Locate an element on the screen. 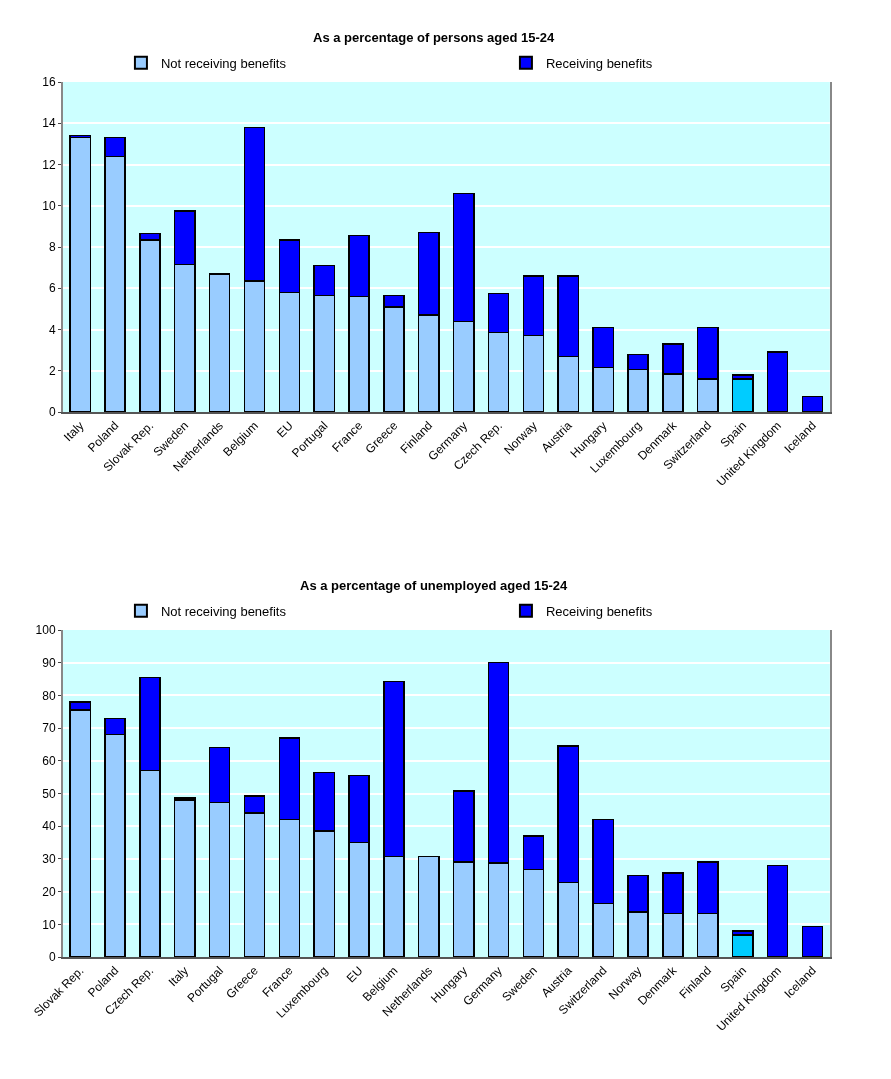 Image resolution: width=891 pixels, height=1079 pixels. y-tick-label: 16 is located at coordinates (49, 82).